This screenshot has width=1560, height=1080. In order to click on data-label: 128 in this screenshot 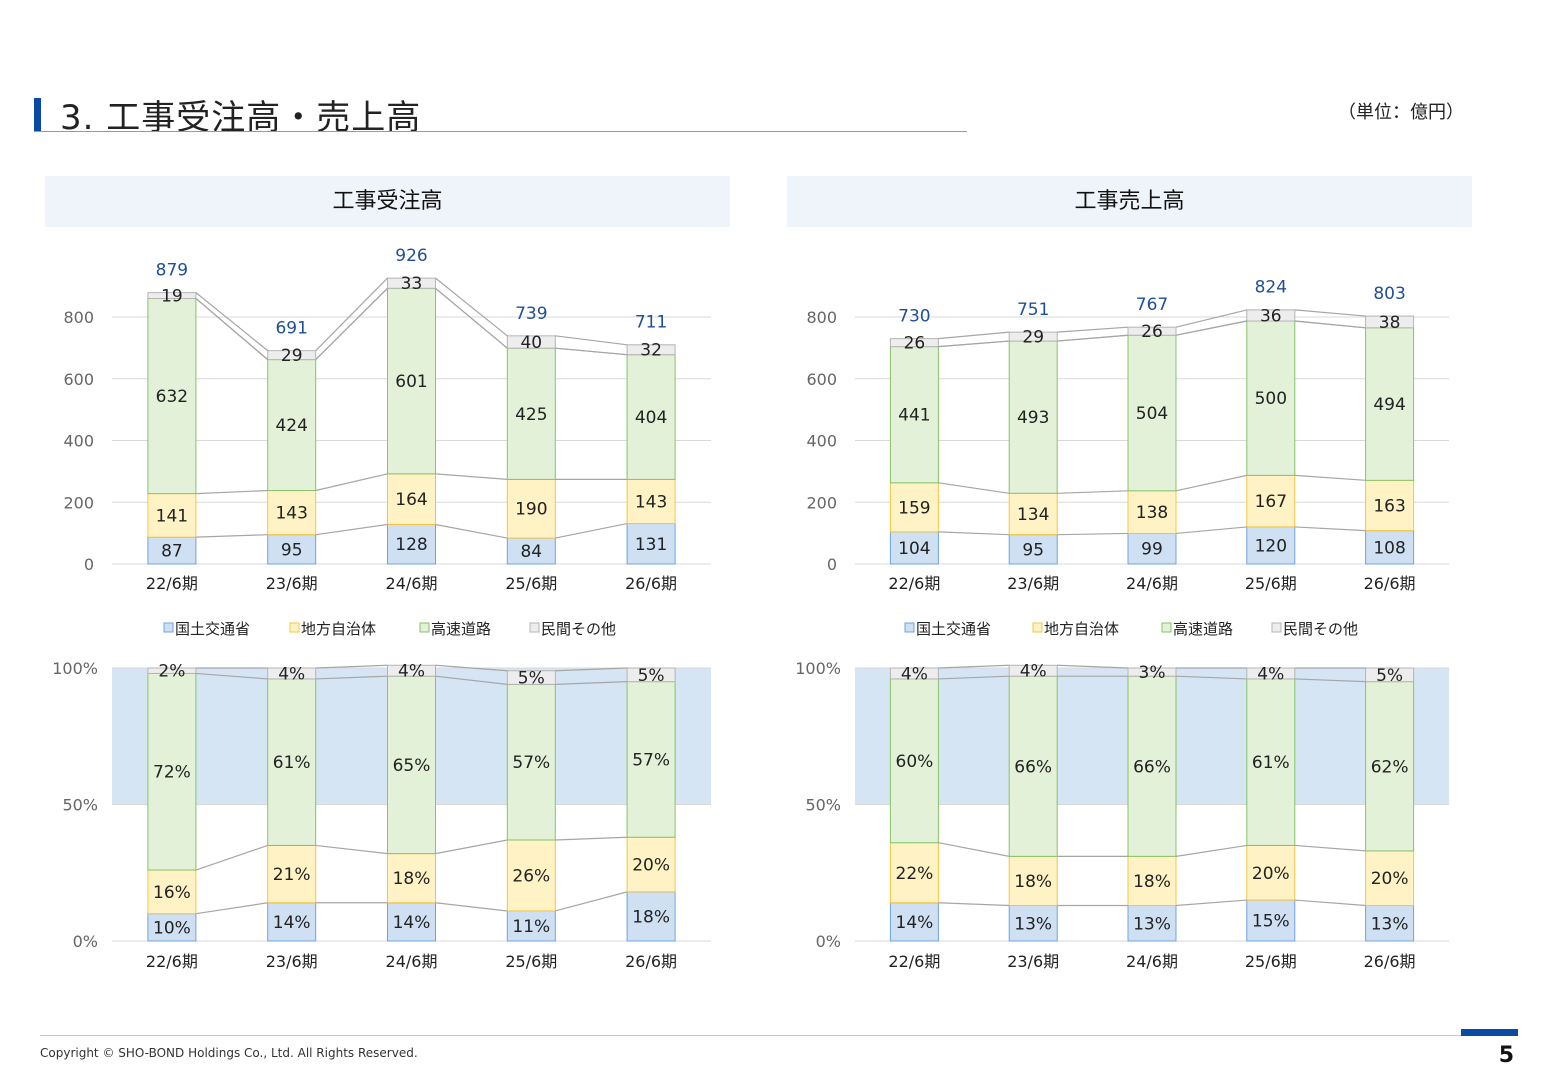, I will do `click(411, 545)`.